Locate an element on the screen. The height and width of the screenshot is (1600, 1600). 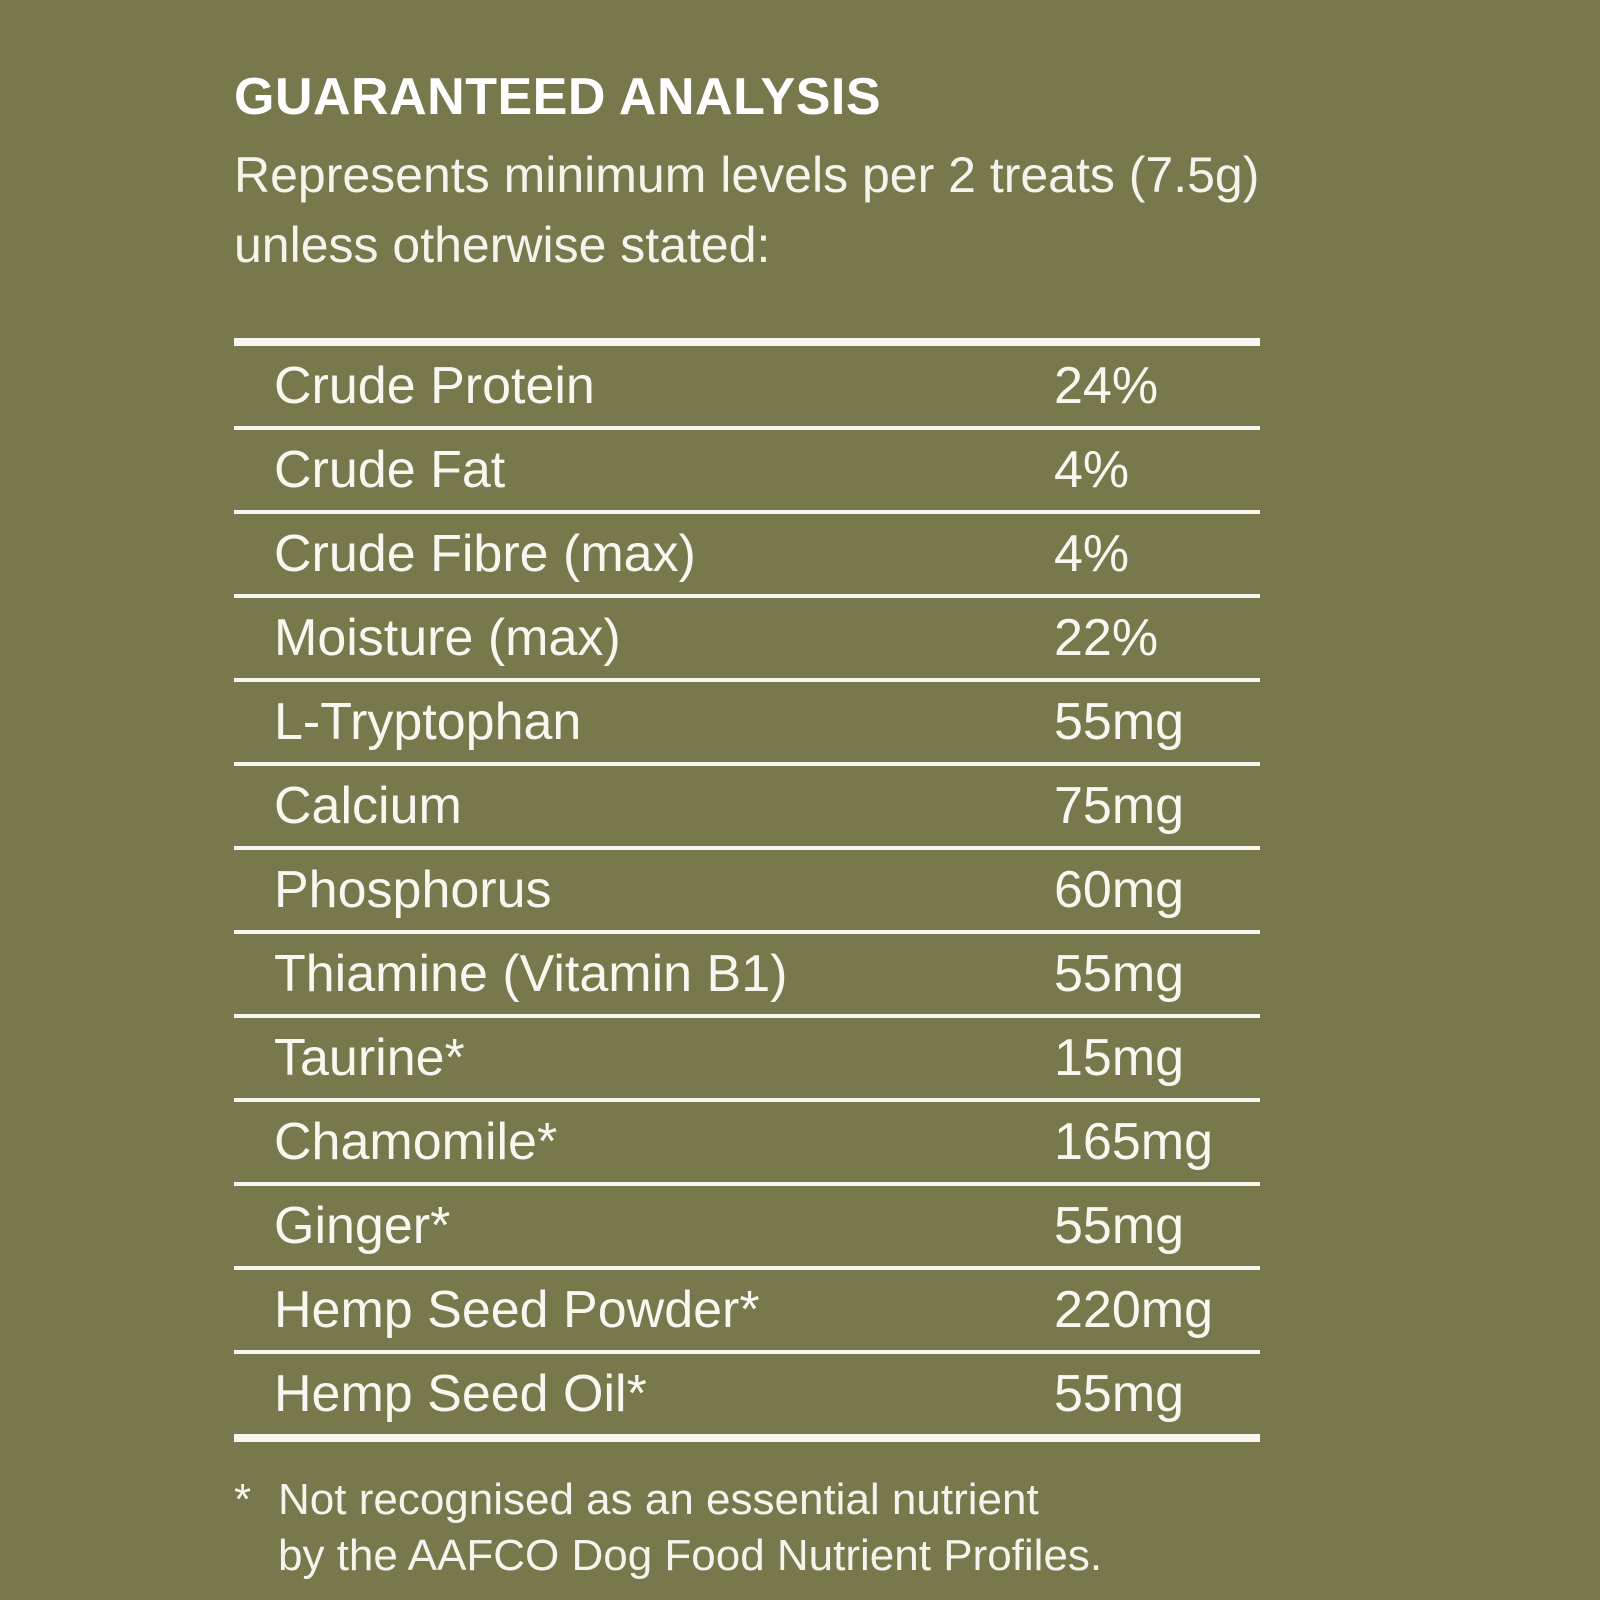
nutrient-label: Hemp Seed Oil* is located at coordinates (460, 1394).